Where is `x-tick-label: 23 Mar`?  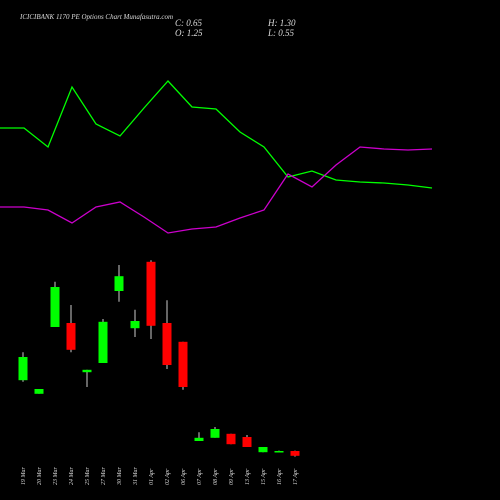 x-tick-label: 23 Mar is located at coordinates (56, 476).